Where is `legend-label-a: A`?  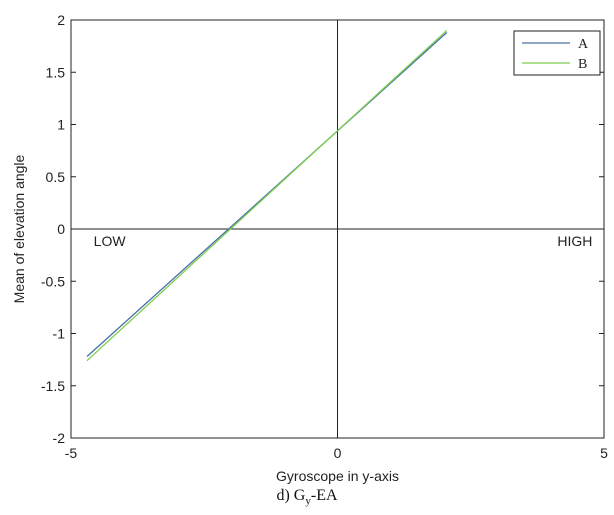 legend-label-a: A is located at coordinates (583, 44).